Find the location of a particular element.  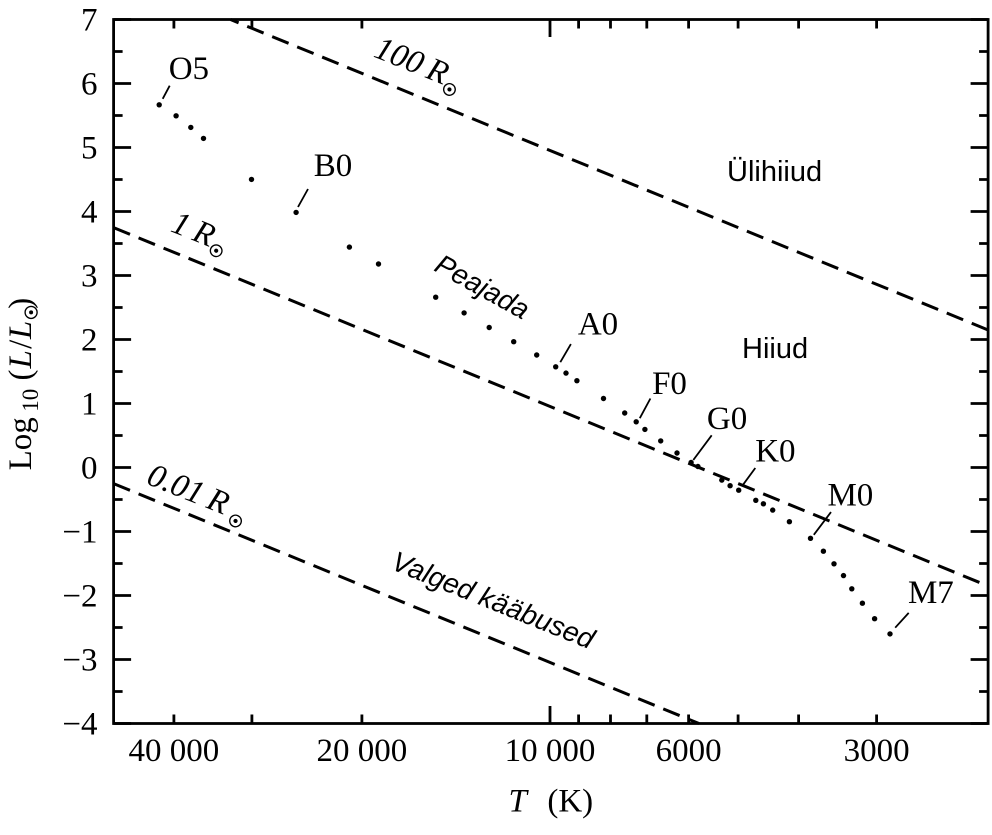

svg-text: −1 is located at coordinates (79, 533).